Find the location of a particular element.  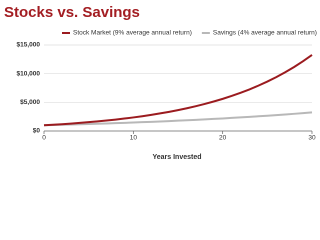

x-axis-label: Years Invested is located at coordinates (176, 157).